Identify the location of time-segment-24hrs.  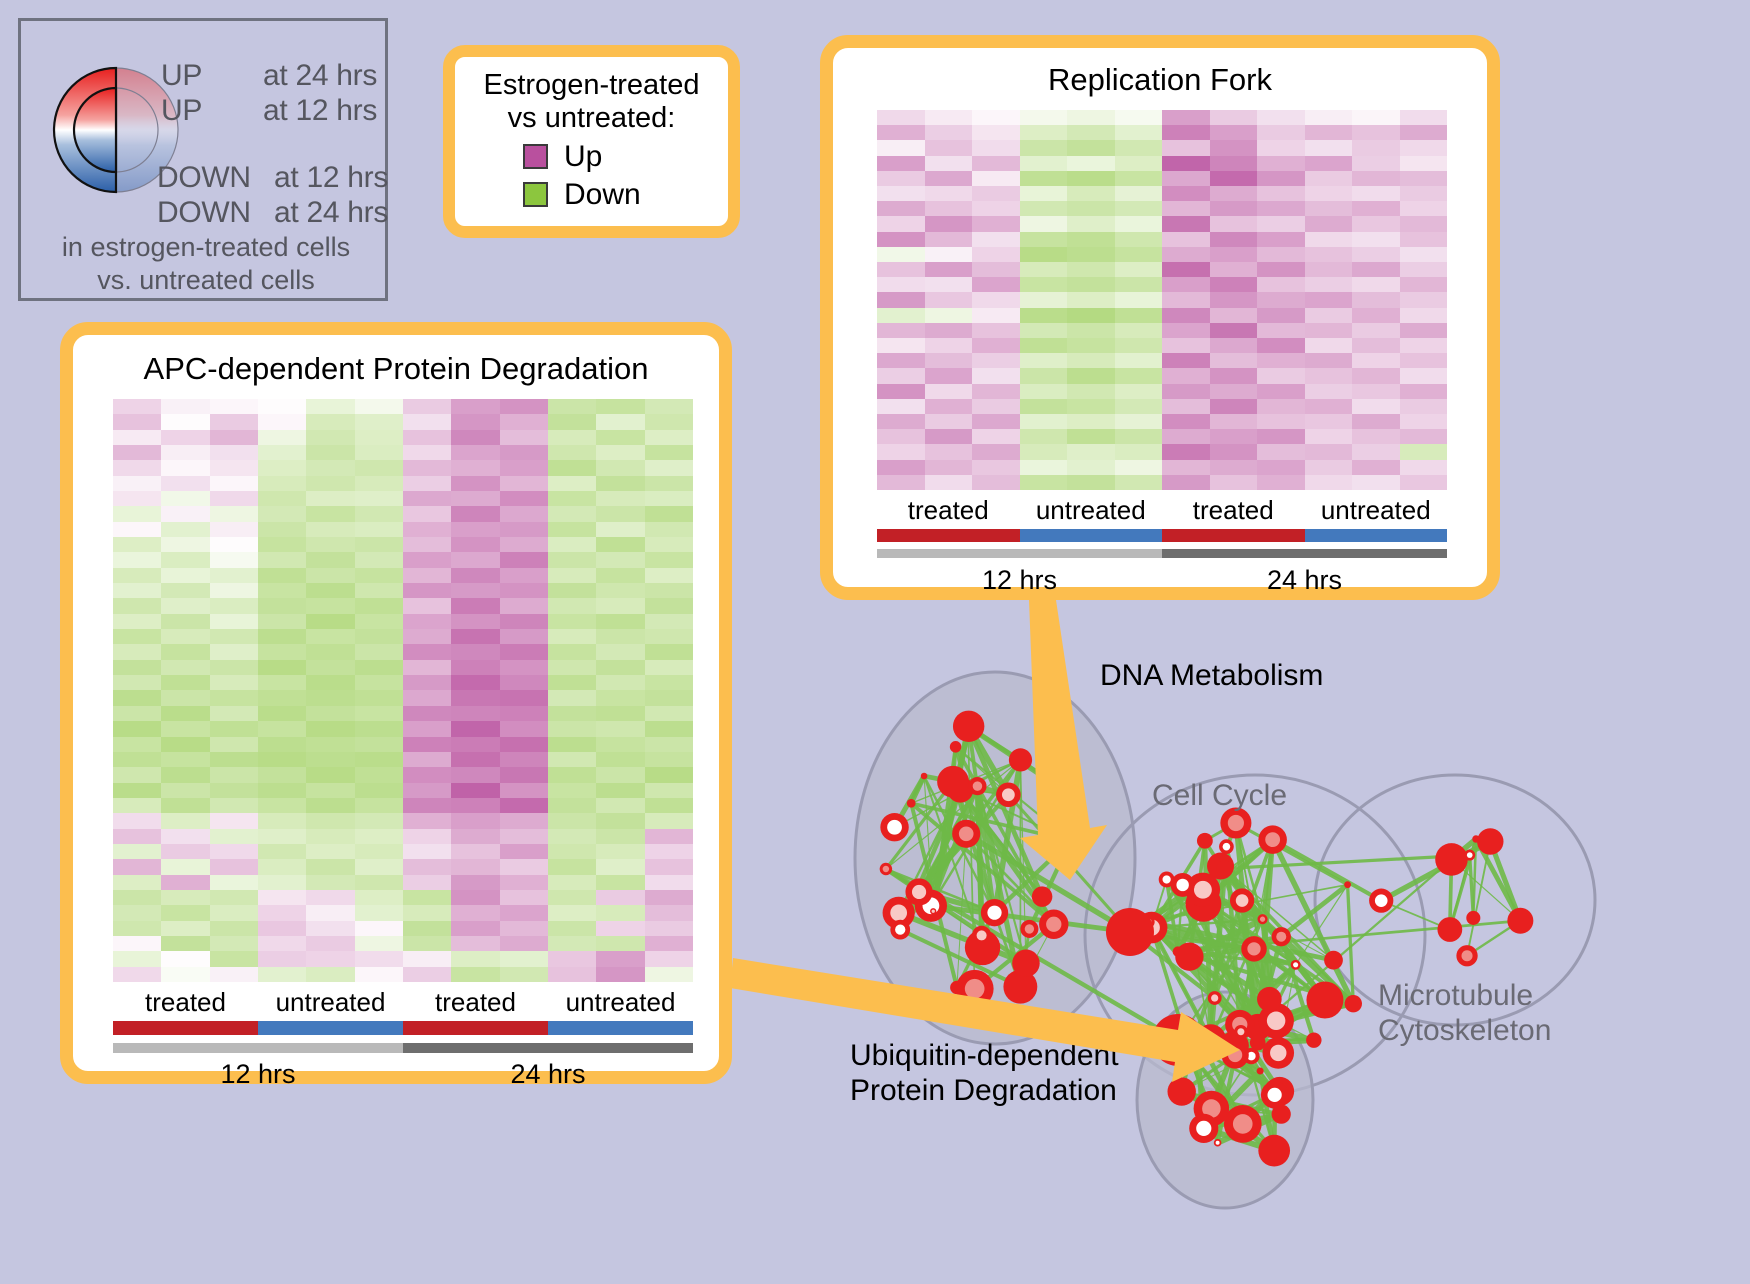
(548, 1048).